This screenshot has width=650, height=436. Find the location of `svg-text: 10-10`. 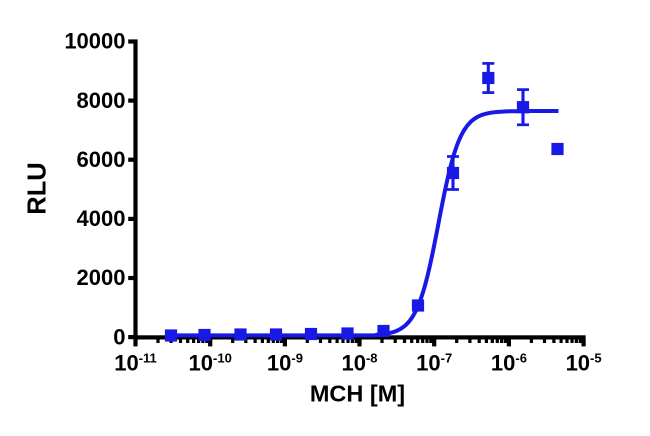

svg-text: 10-10 is located at coordinates (210, 362).